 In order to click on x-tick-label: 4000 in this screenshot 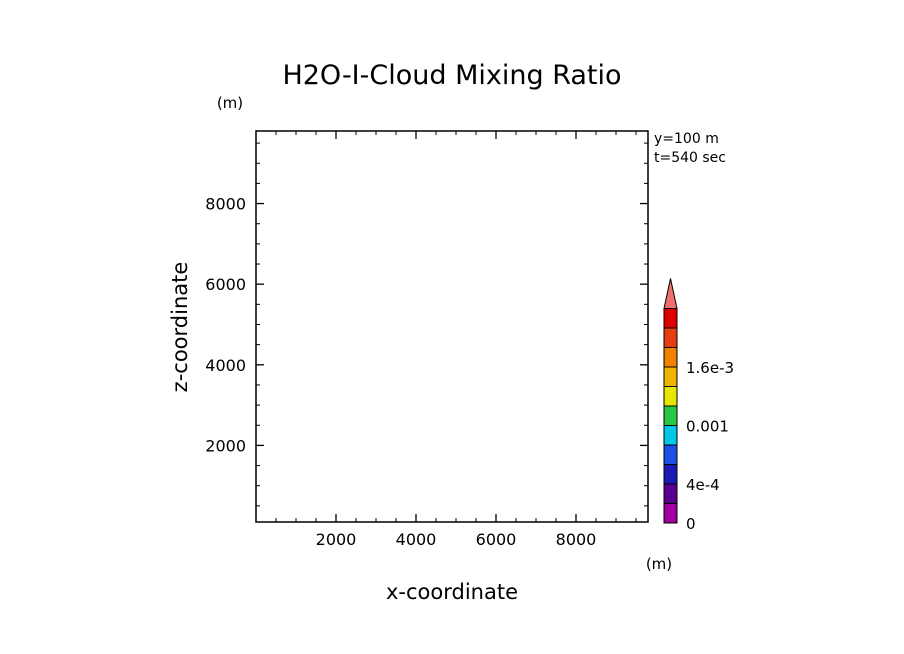, I will do `click(416, 539)`.